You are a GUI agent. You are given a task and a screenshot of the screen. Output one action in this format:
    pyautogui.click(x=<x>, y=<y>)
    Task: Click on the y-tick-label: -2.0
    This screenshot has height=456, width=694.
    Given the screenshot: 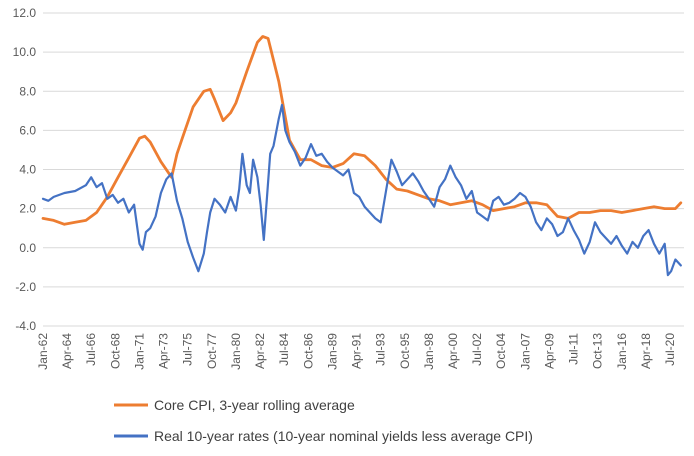 What is the action you would take?
    pyautogui.click(x=25, y=287)
    